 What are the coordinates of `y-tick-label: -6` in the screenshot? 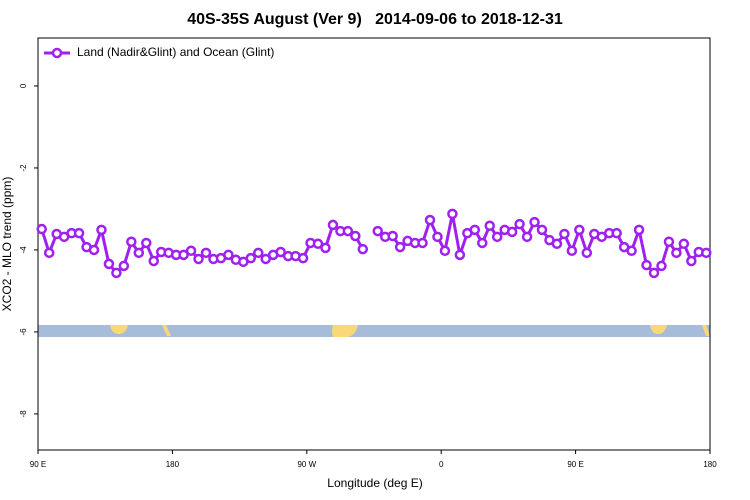 It's located at (23, 332).